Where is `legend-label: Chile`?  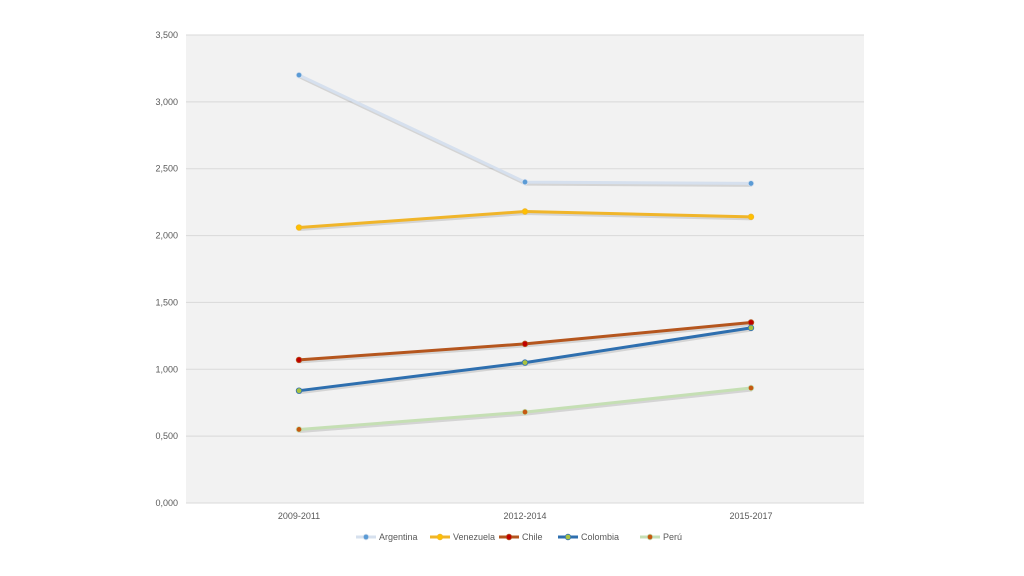 legend-label: Chile is located at coordinates (532, 537).